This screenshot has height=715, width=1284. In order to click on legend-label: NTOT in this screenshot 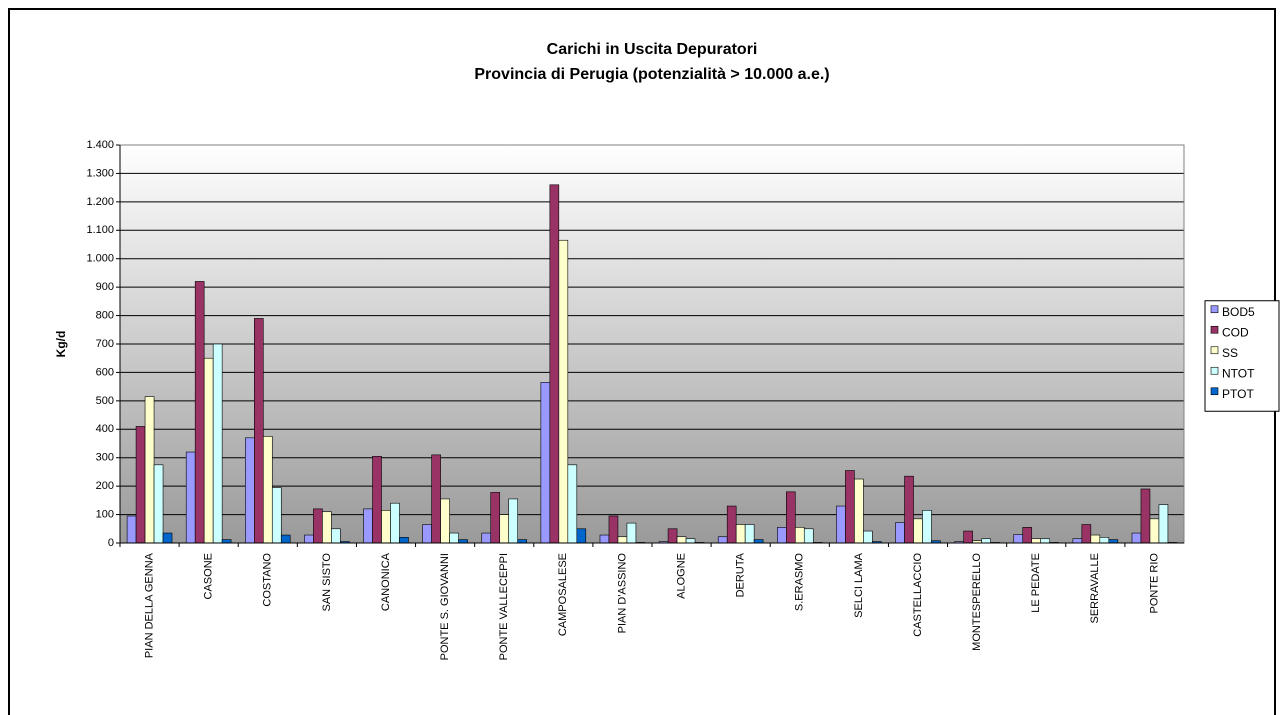, I will do `click(1238, 373)`.